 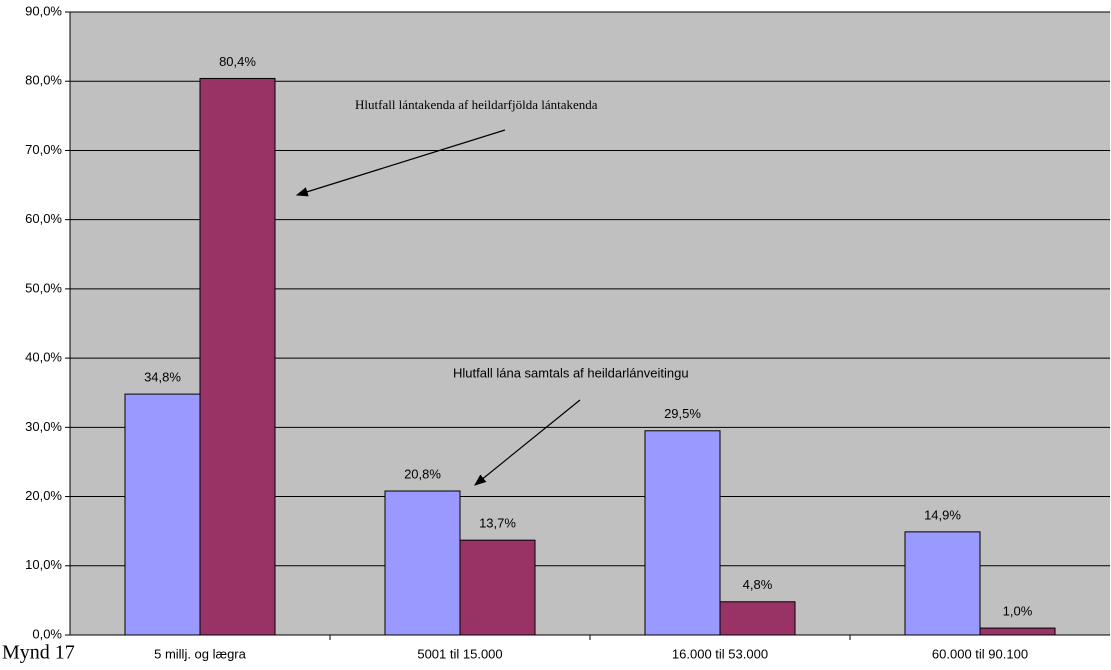 I want to click on y-tick-label: 10,0%, so click(x=43, y=564).